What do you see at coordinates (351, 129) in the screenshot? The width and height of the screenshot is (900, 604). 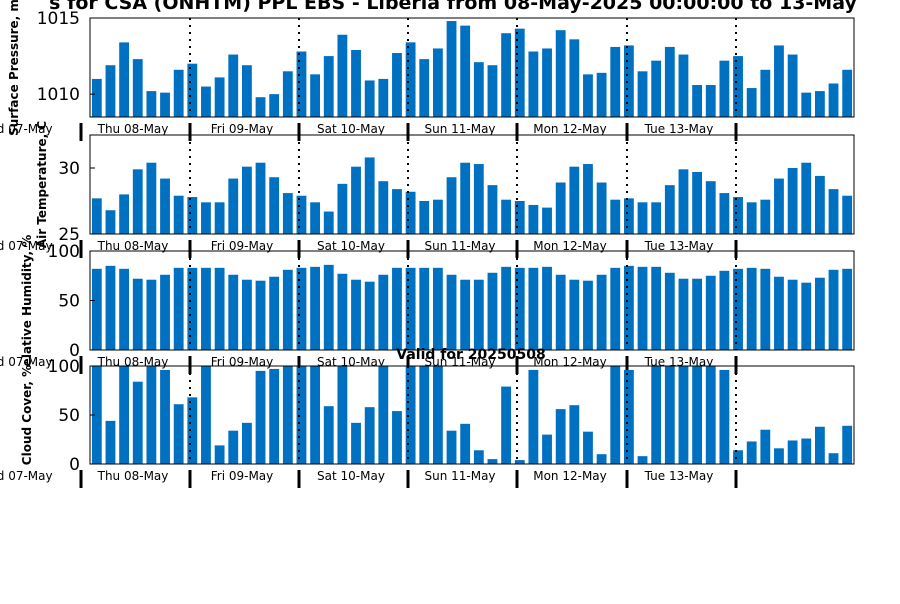 I see `xtick-label-p1-2: Sat 10-May` at bounding box center [351, 129].